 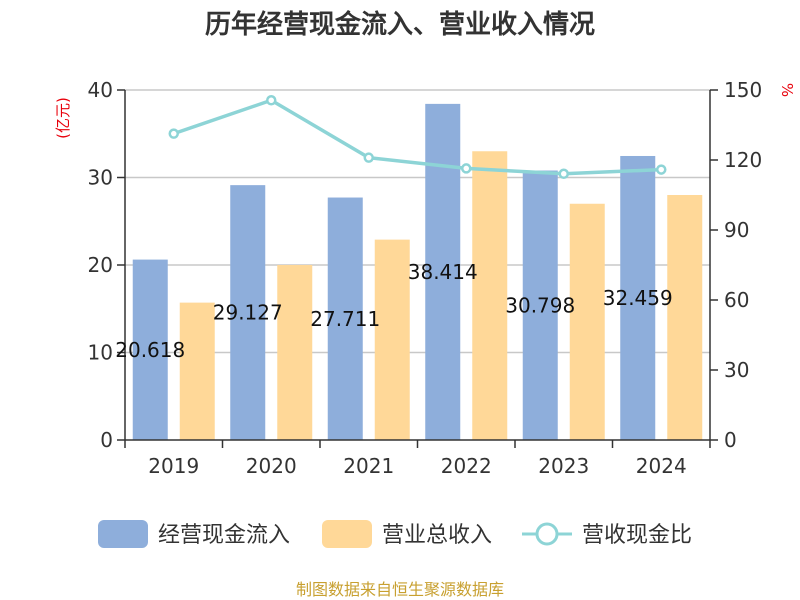 I want to click on ratio-line-path, so click(x=417, y=137).